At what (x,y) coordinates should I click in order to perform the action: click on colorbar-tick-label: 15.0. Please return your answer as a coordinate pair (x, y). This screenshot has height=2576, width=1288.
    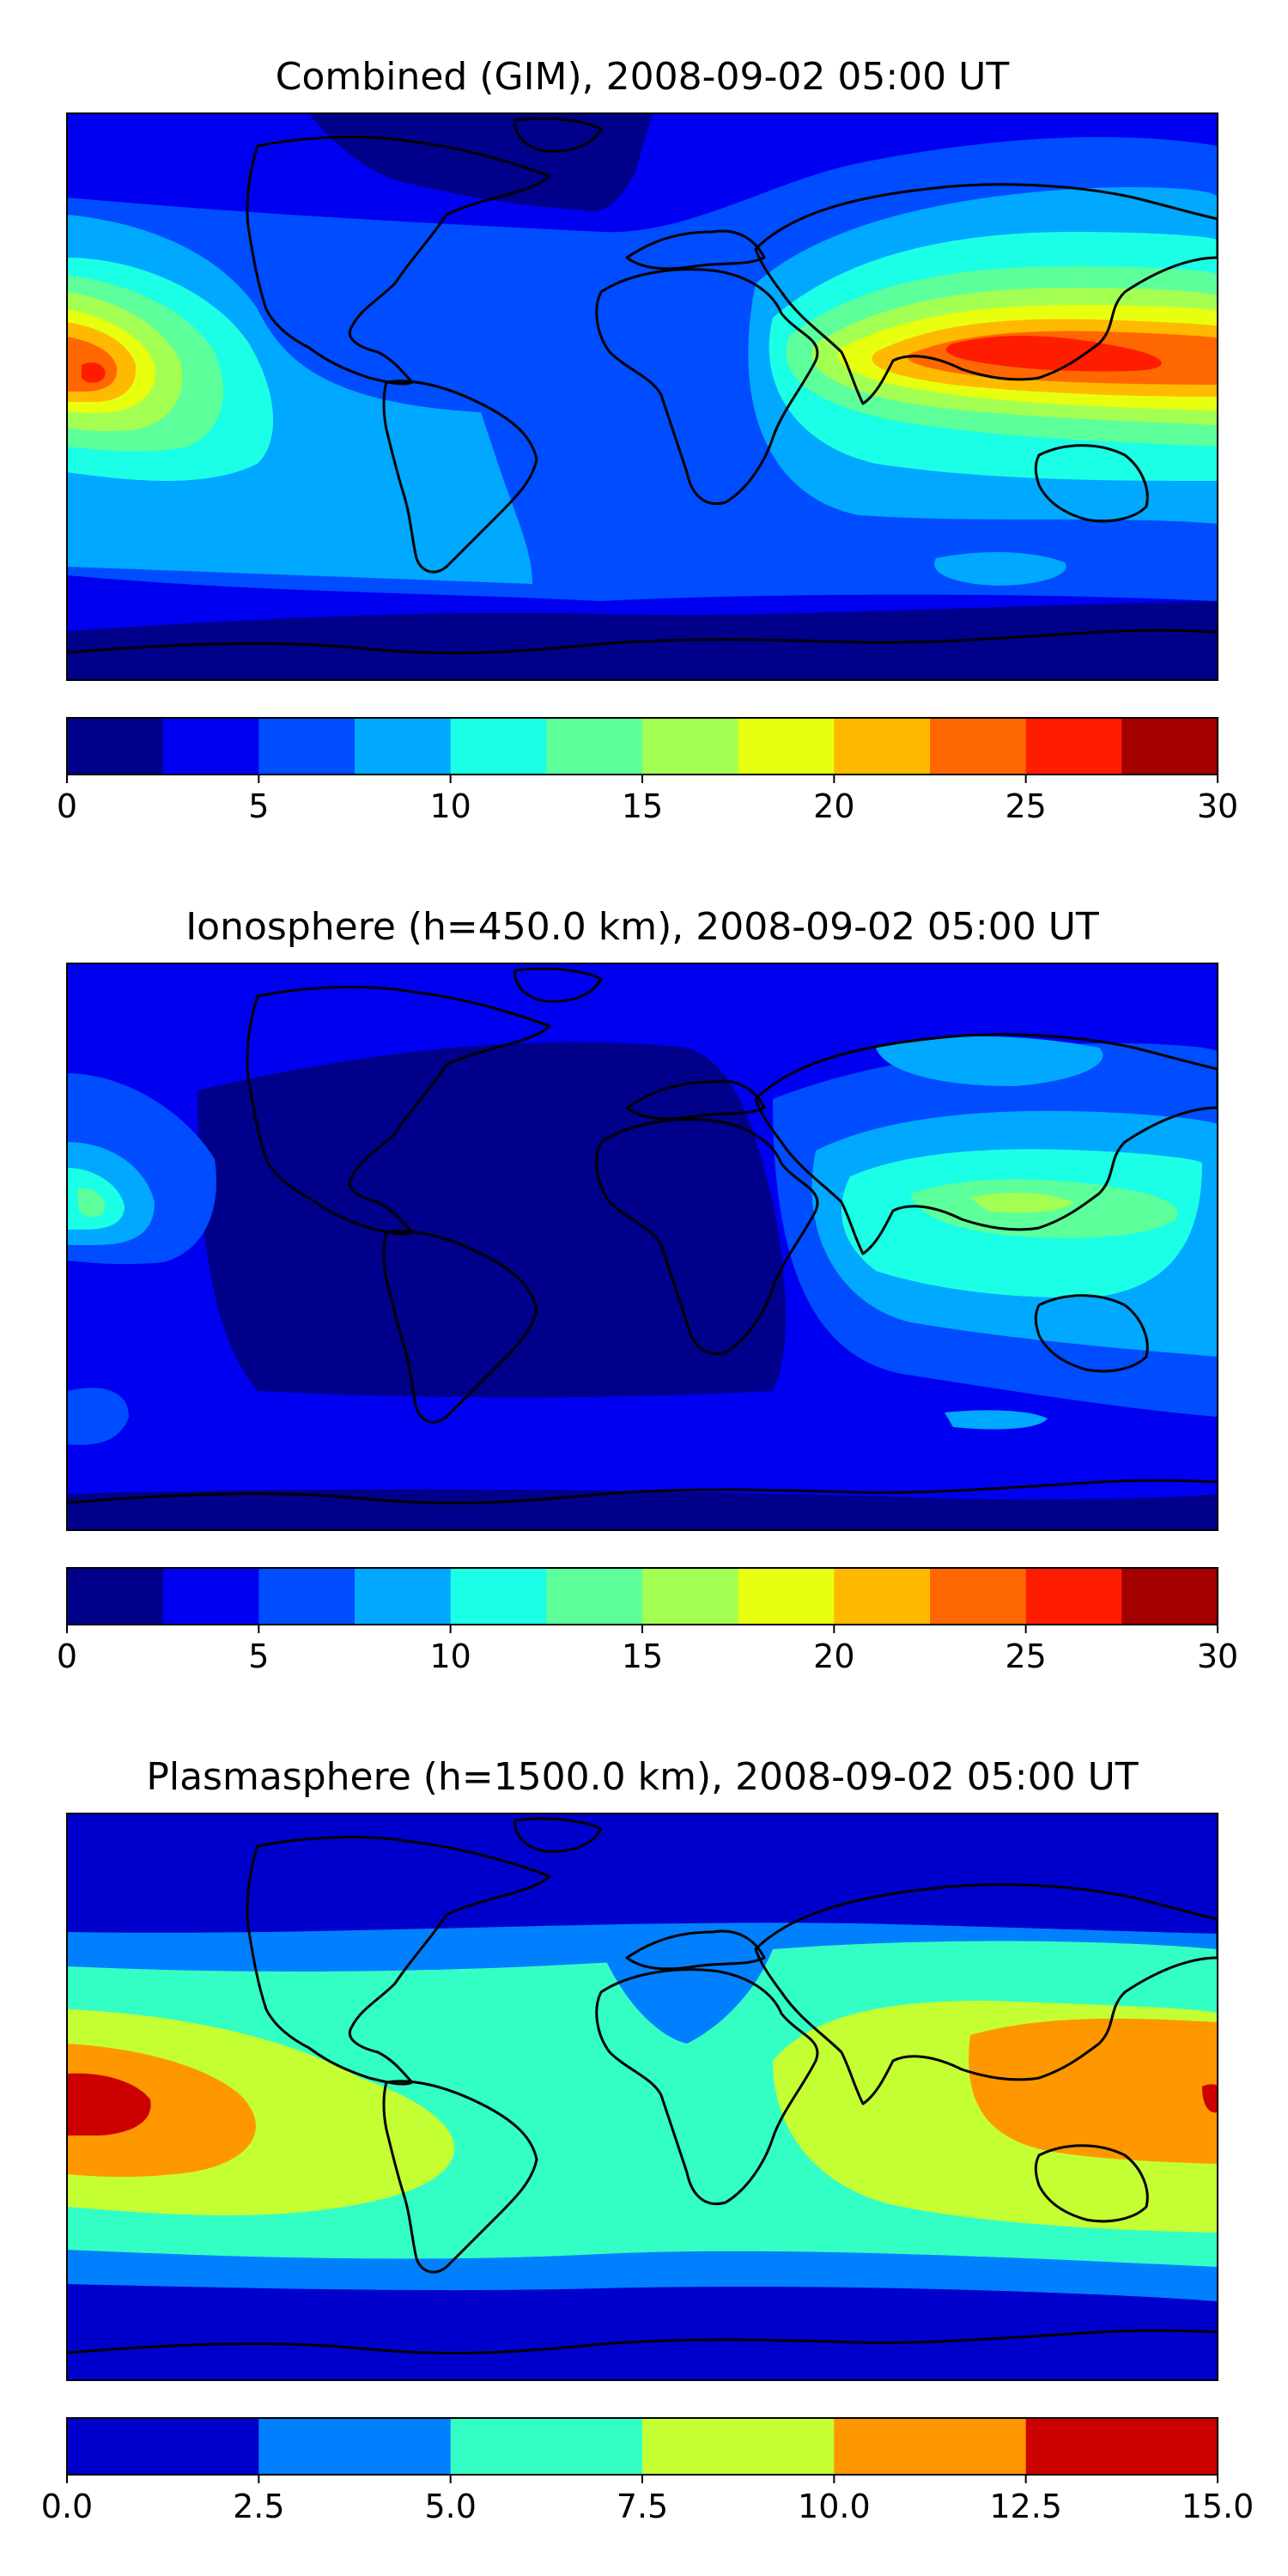
    Looking at the image, I should click on (1218, 2507).